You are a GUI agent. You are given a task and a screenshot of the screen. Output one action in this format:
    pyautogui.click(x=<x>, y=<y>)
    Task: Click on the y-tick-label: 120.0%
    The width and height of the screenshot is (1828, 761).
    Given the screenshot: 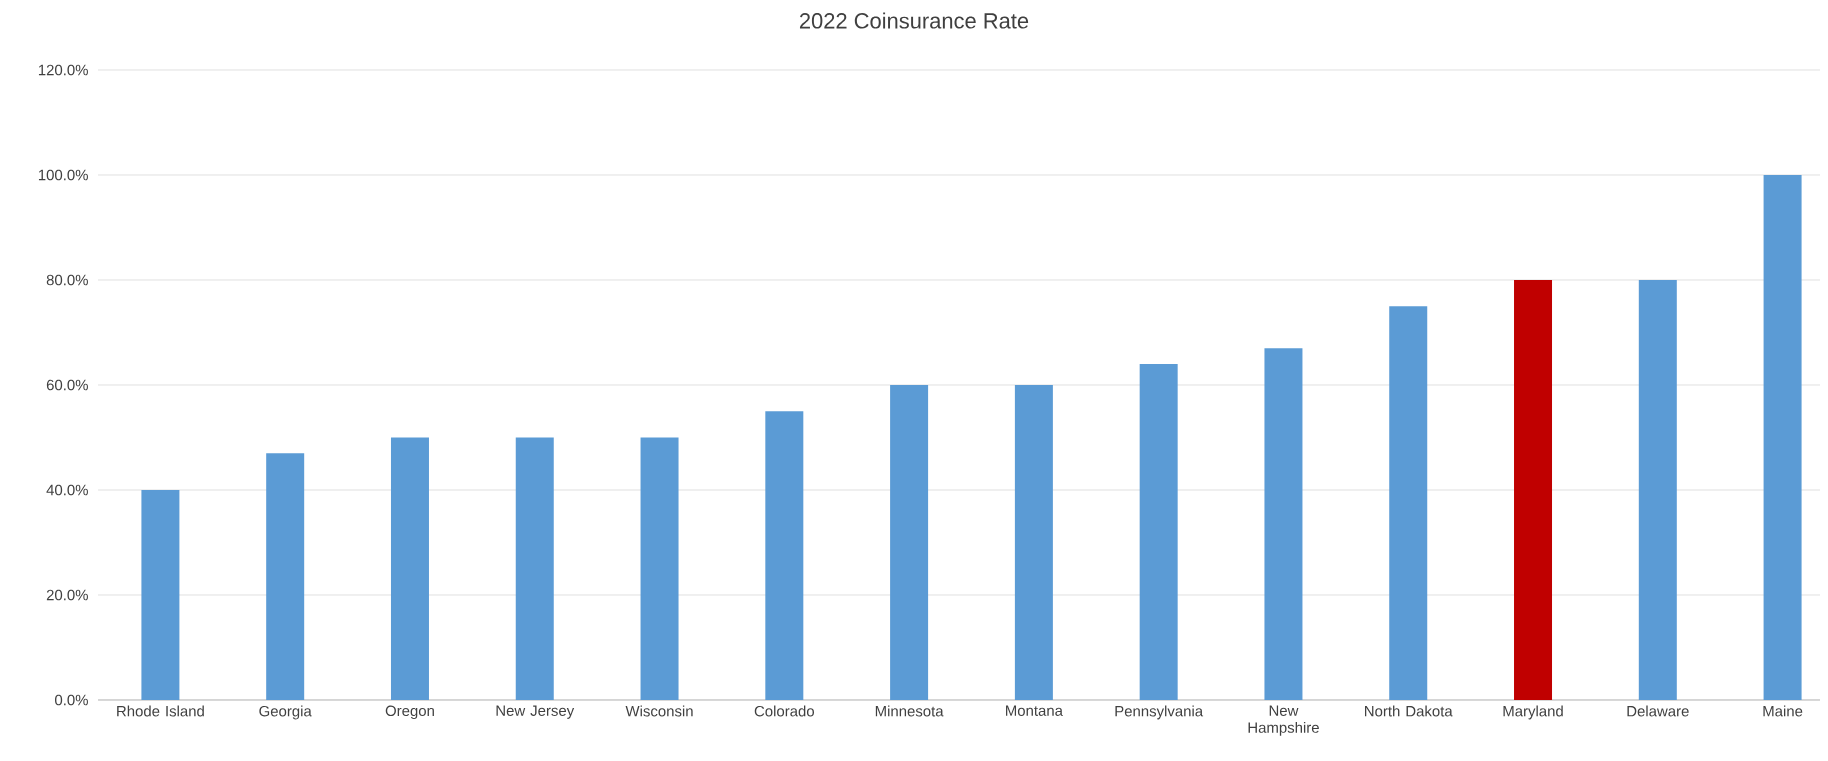 What is the action you would take?
    pyautogui.click(x=63, y=70)
    